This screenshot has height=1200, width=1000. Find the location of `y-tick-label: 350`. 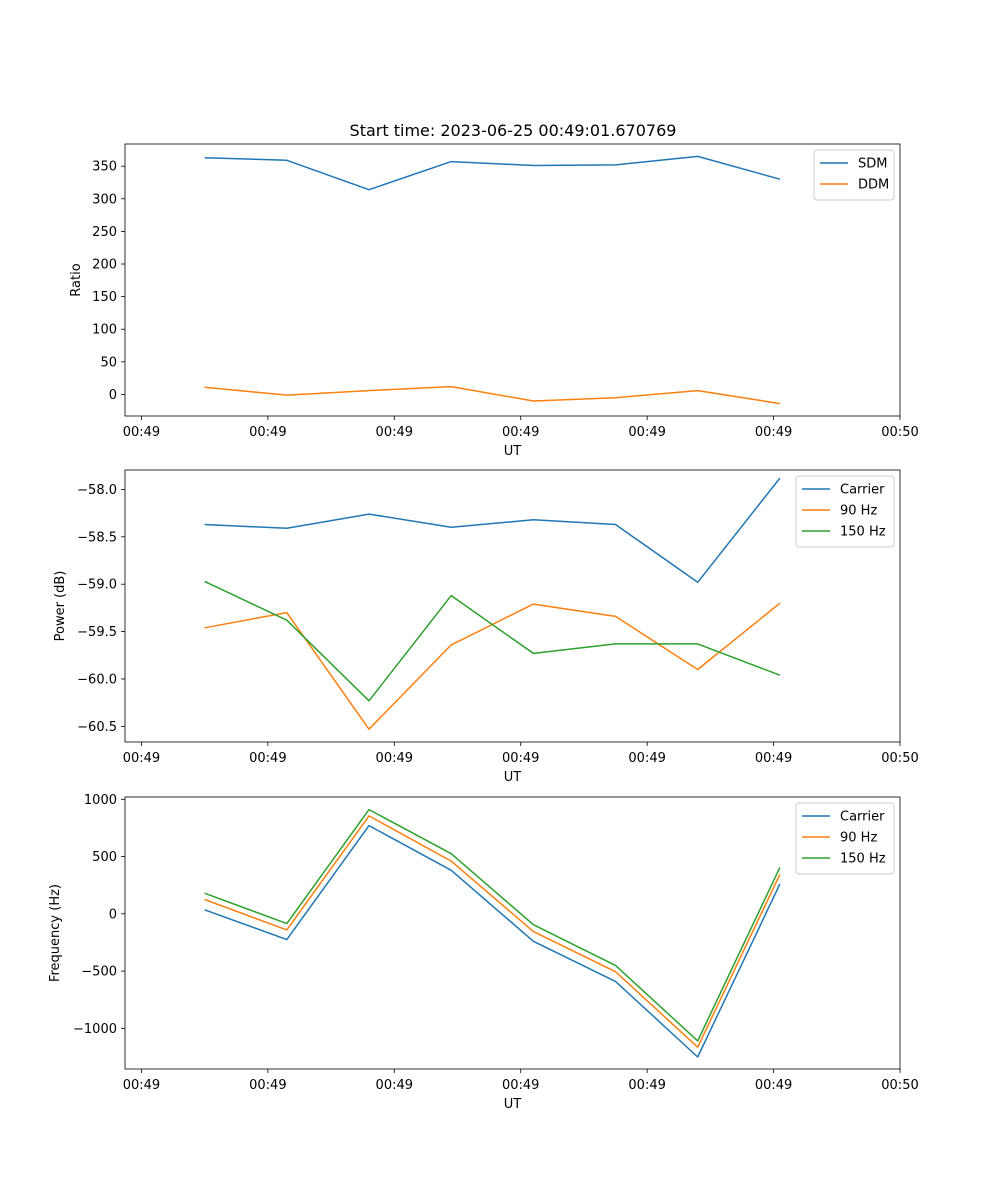

y-tick-label: 350 is located at coordinates (104, 167).